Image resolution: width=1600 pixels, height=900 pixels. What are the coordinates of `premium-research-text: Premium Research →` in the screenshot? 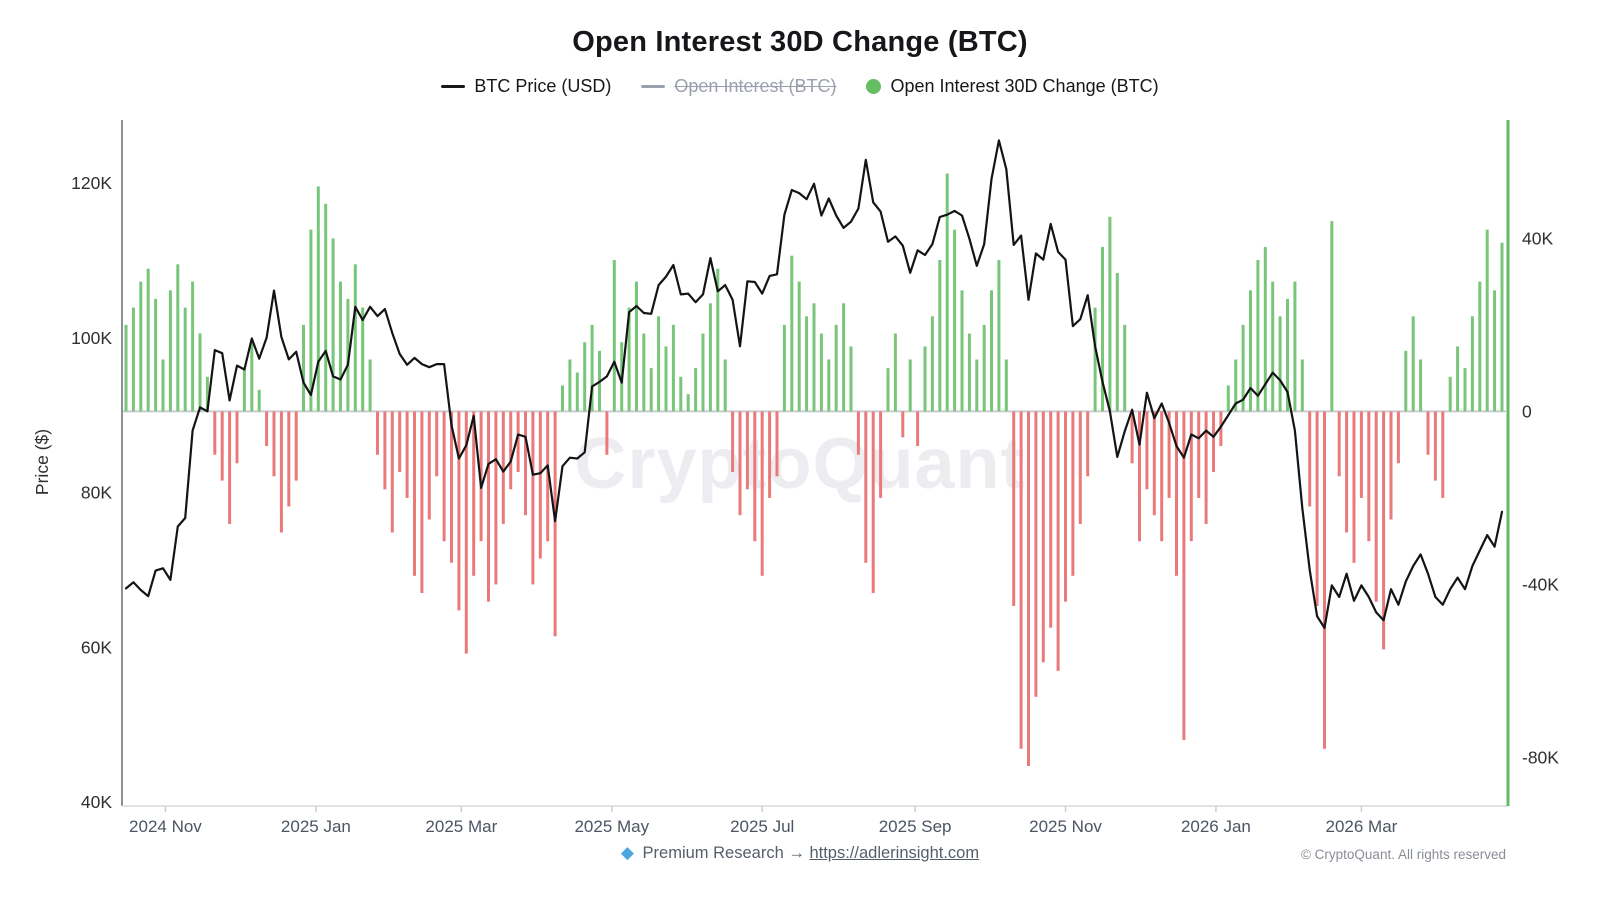 It's located at (723, 853).